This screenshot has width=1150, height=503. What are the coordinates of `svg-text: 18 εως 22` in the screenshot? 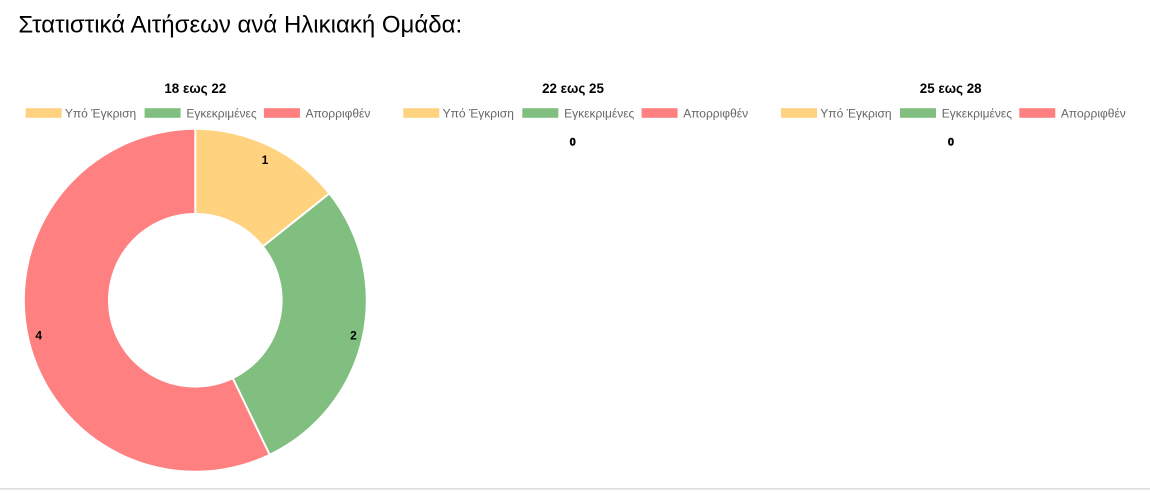 It's located at (195, 88).